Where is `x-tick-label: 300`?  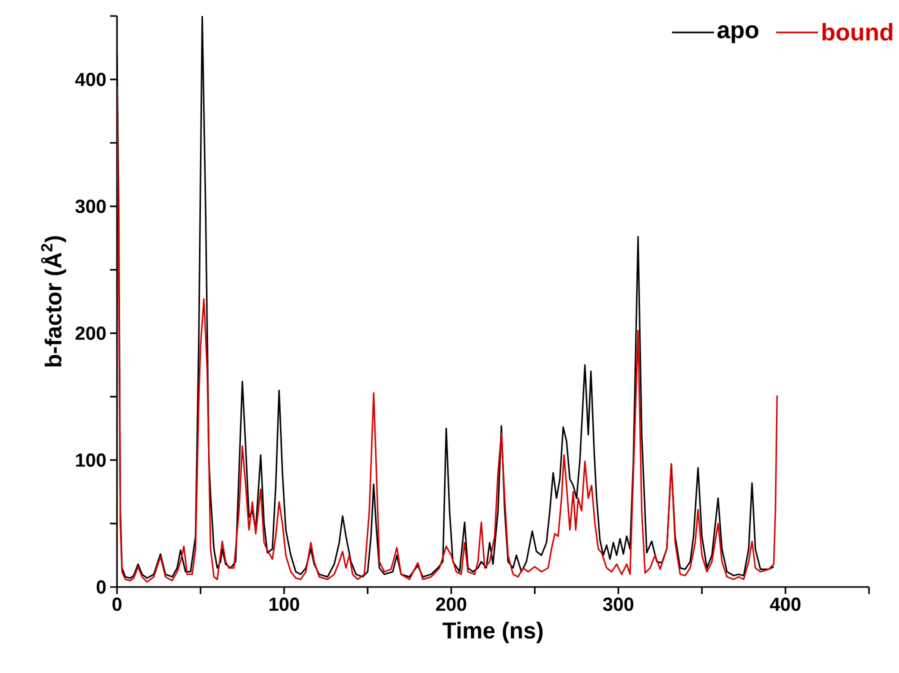
x-tick-label: 300 is located at coordinates (618, 604).